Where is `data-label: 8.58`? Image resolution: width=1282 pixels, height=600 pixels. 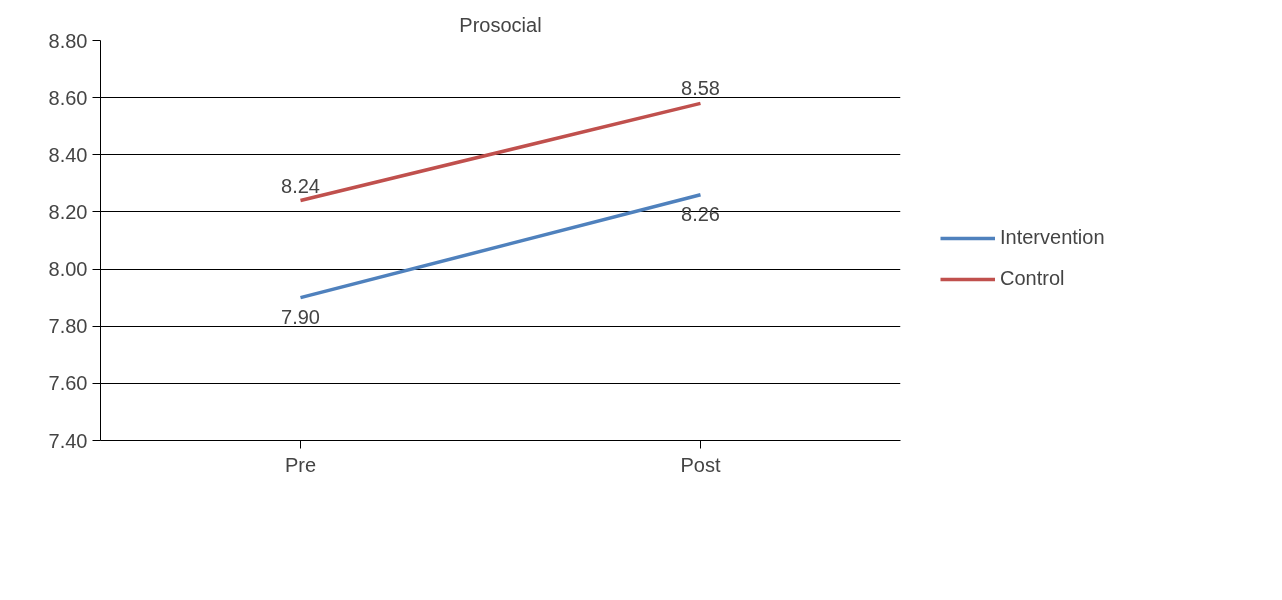 data-label: 8.58 is located at coordinates (700, 88).